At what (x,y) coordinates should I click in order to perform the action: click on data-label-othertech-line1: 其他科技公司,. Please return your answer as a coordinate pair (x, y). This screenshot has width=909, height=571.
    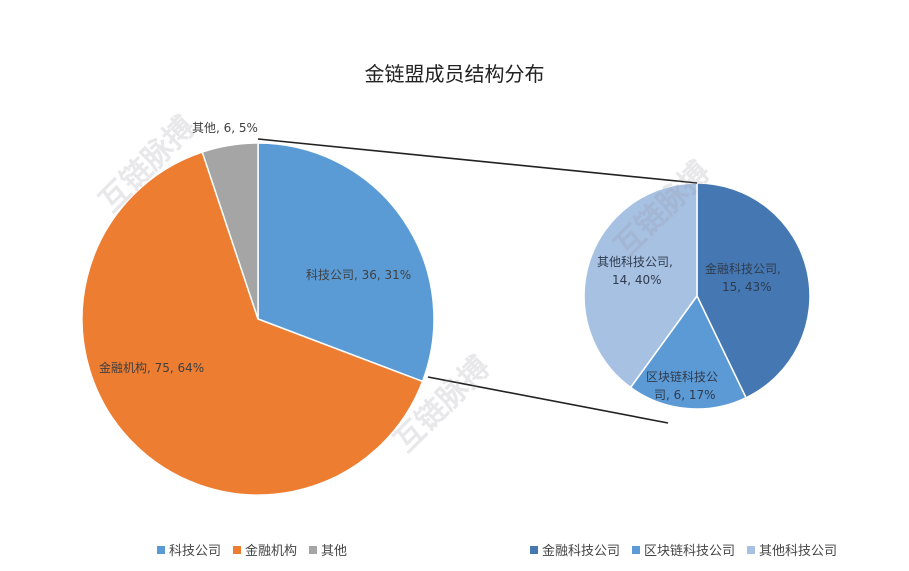
    Looking at the image, I should click on (635, 262).